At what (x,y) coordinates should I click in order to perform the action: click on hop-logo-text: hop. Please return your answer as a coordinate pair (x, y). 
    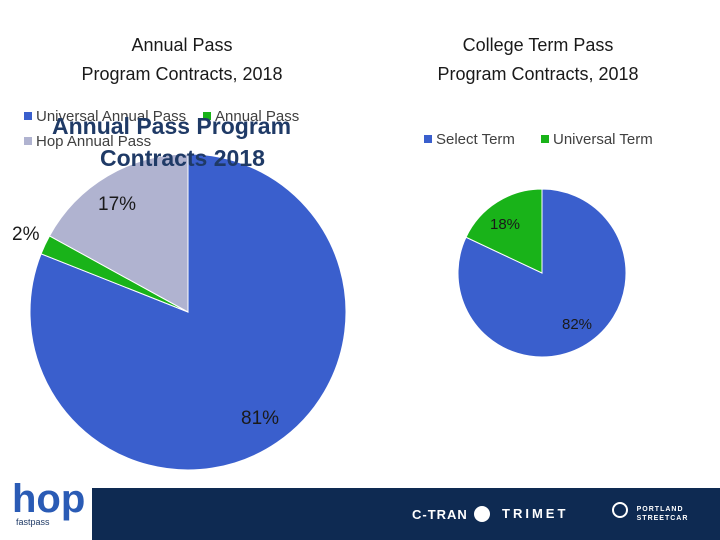
    Looking at the image, I should click on (48, 499).